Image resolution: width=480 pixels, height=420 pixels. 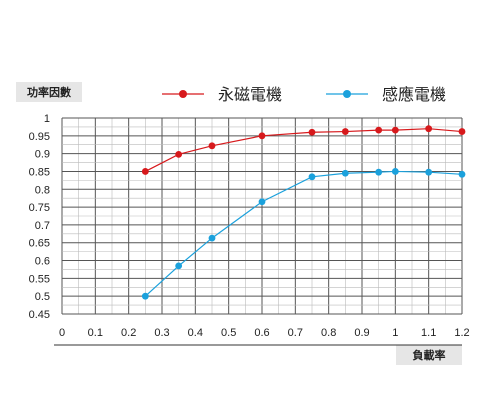 I want to click on legend-item-2: 感應電機, so click(x=386, y=94).